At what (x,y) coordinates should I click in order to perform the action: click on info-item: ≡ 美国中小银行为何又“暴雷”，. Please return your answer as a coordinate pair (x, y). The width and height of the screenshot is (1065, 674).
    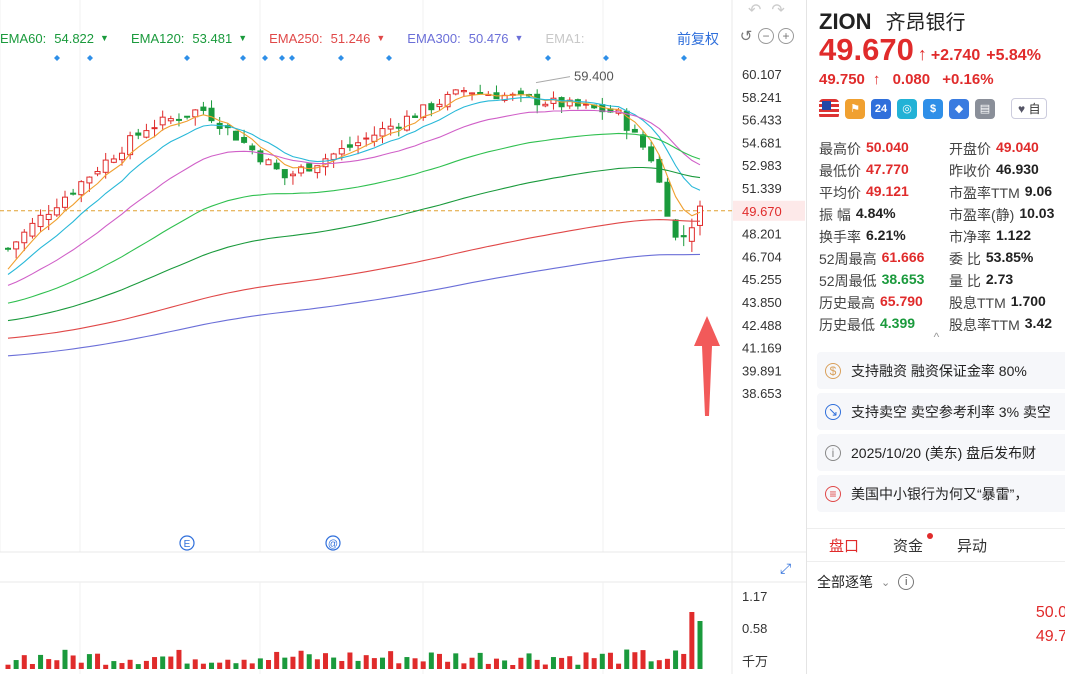
    Looking at the image, I should click on (941, 493).